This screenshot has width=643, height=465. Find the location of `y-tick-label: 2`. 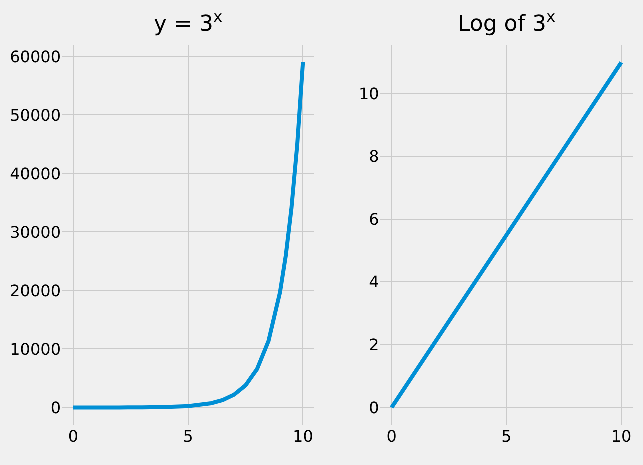

y-tick-label: 2 is located at coordinates (374, 345).